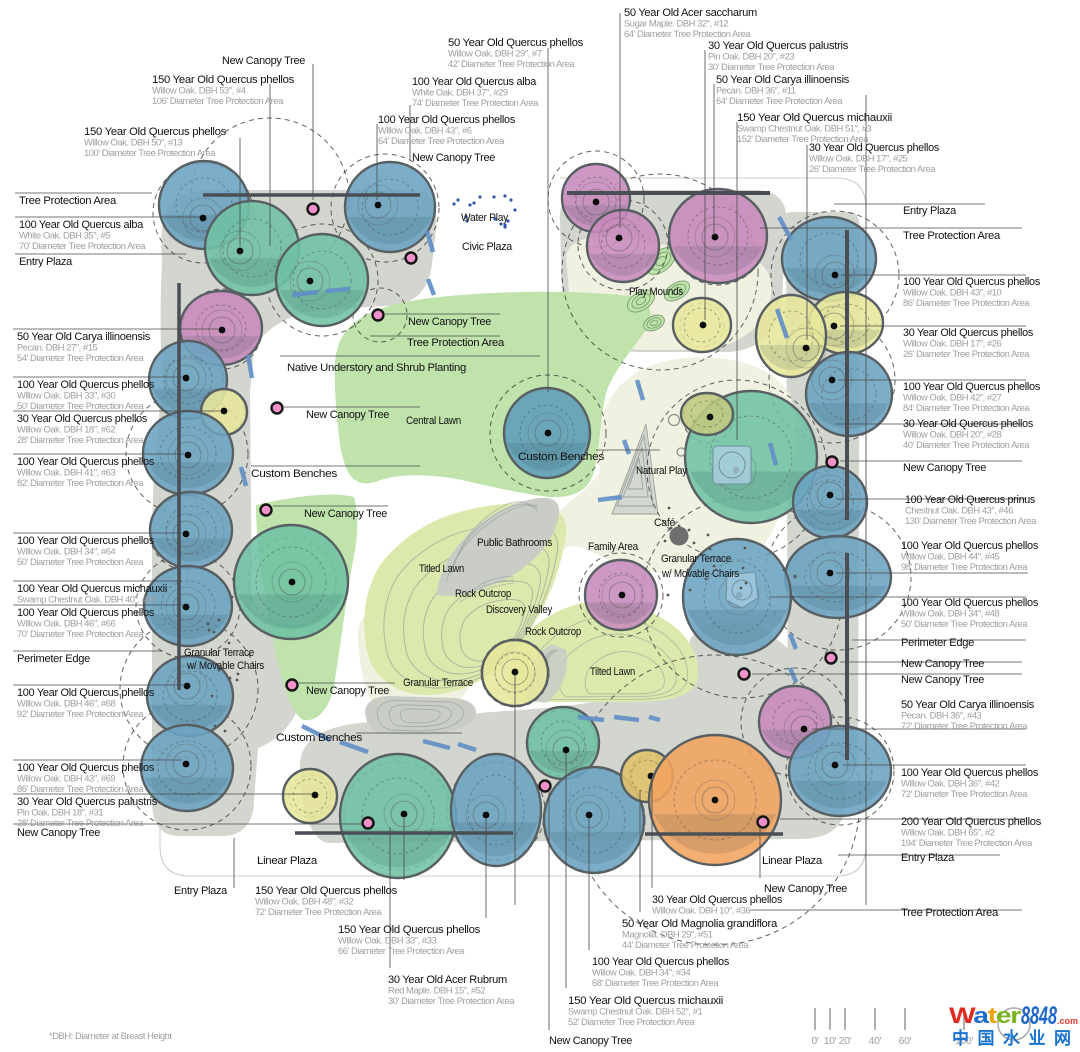 This screenshot has height=1052, width=1080. I want to click on svg-text: Natural Play, so click(662, 471).